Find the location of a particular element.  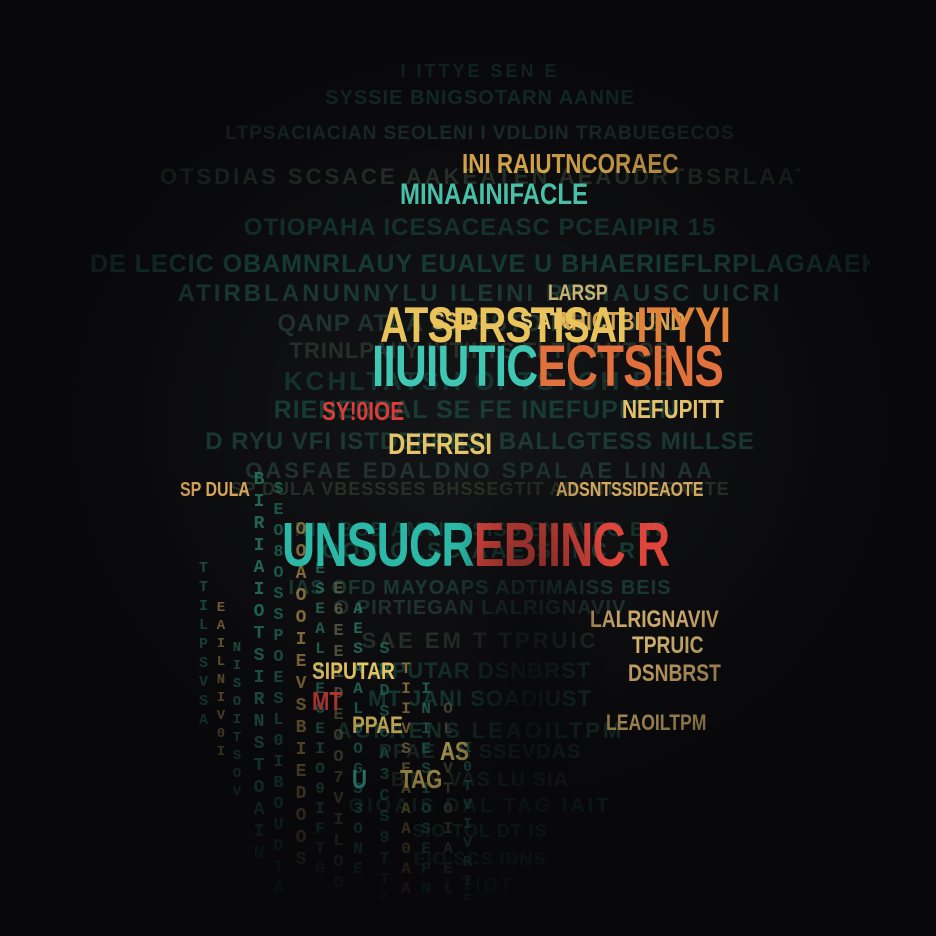

drip-letter-column: OLAVTOIAELI is located at coordinates (448, 800).